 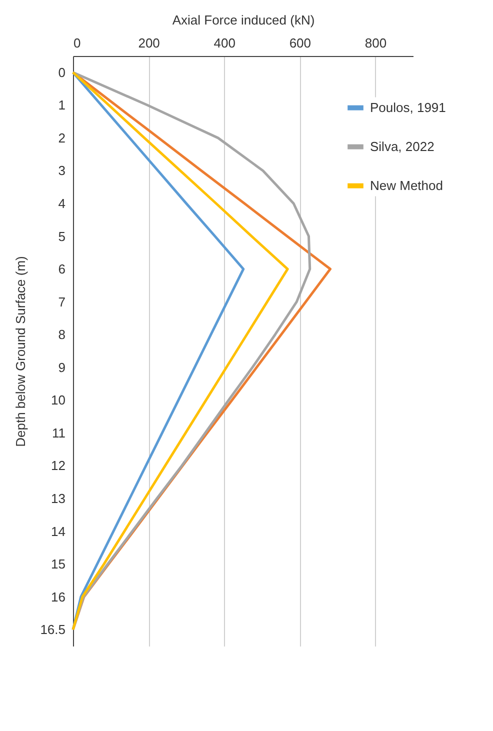 What do you see at coordinates (375, 43) in the screenshot?
I see `x-tick-label: 800` at bounding box center [375, 43].